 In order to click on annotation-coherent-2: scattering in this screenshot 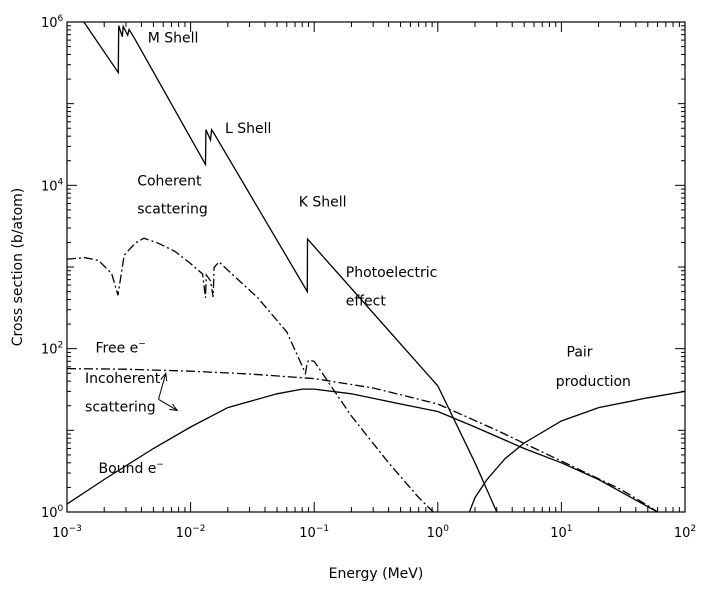, I will do `click(172, 210)`.